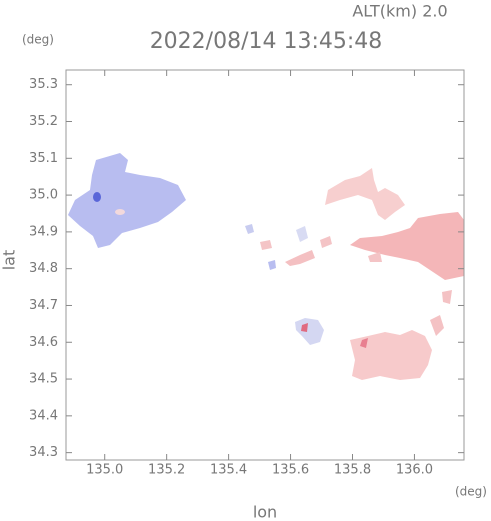  I want to click on y-tick-label: 34.9, so click(43, 231).